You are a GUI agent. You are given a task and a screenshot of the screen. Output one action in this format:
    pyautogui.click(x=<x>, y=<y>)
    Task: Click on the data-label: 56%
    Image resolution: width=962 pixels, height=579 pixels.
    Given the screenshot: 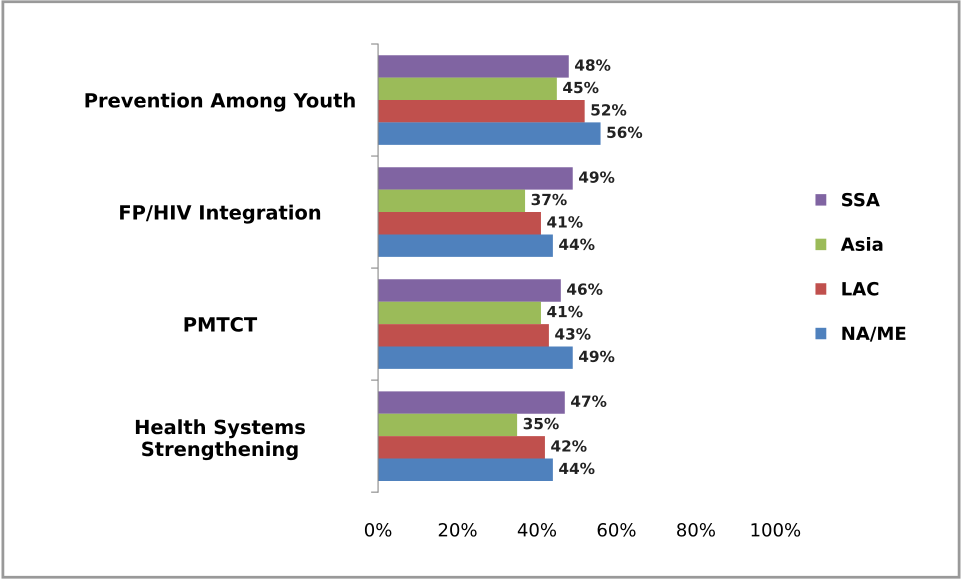 What is the action you would take?
    pyautogui.click(x=624, y=132)
    